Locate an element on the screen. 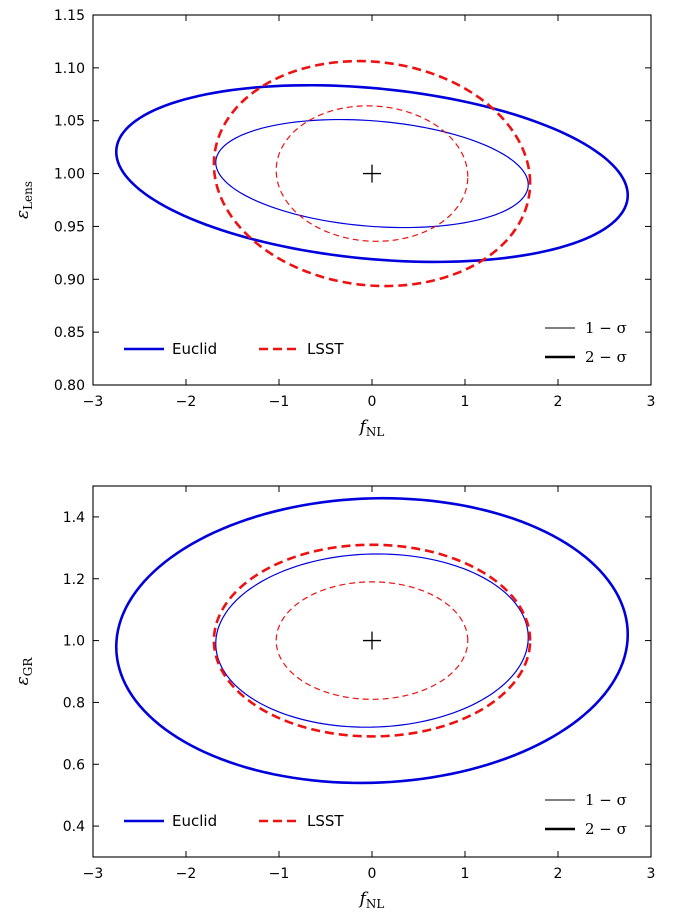 The height and width of the screenshot is (914, 673). y-axis-label: εGR is located at coordinates (24, 671).